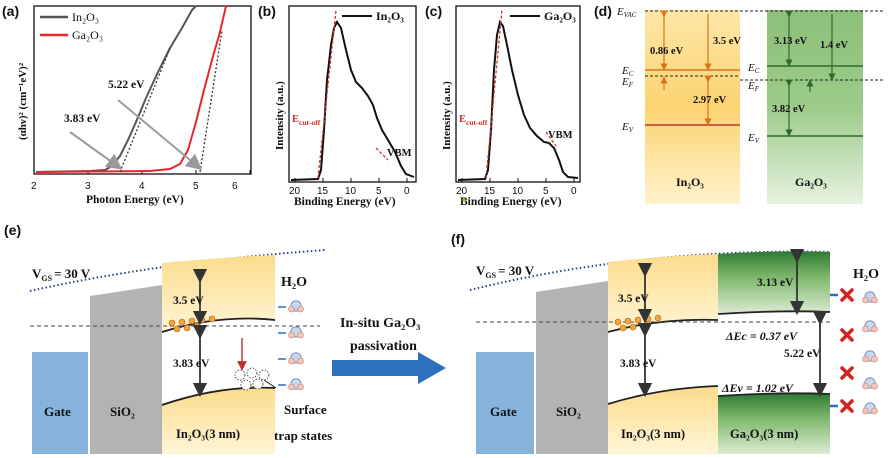  Describe the element at coordinates (383, 346) in the screenshot. I see `arrow-label-2: passivation` at that location.